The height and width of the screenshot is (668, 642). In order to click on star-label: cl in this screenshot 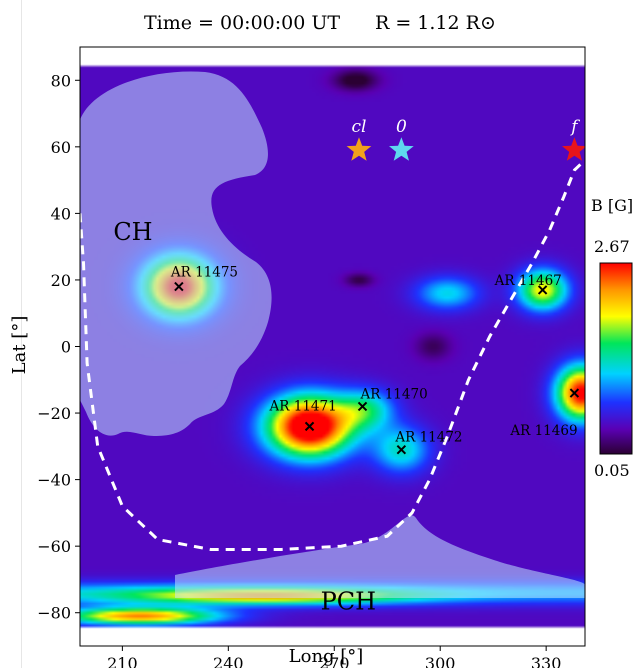, I will do `click(359, 127)`.